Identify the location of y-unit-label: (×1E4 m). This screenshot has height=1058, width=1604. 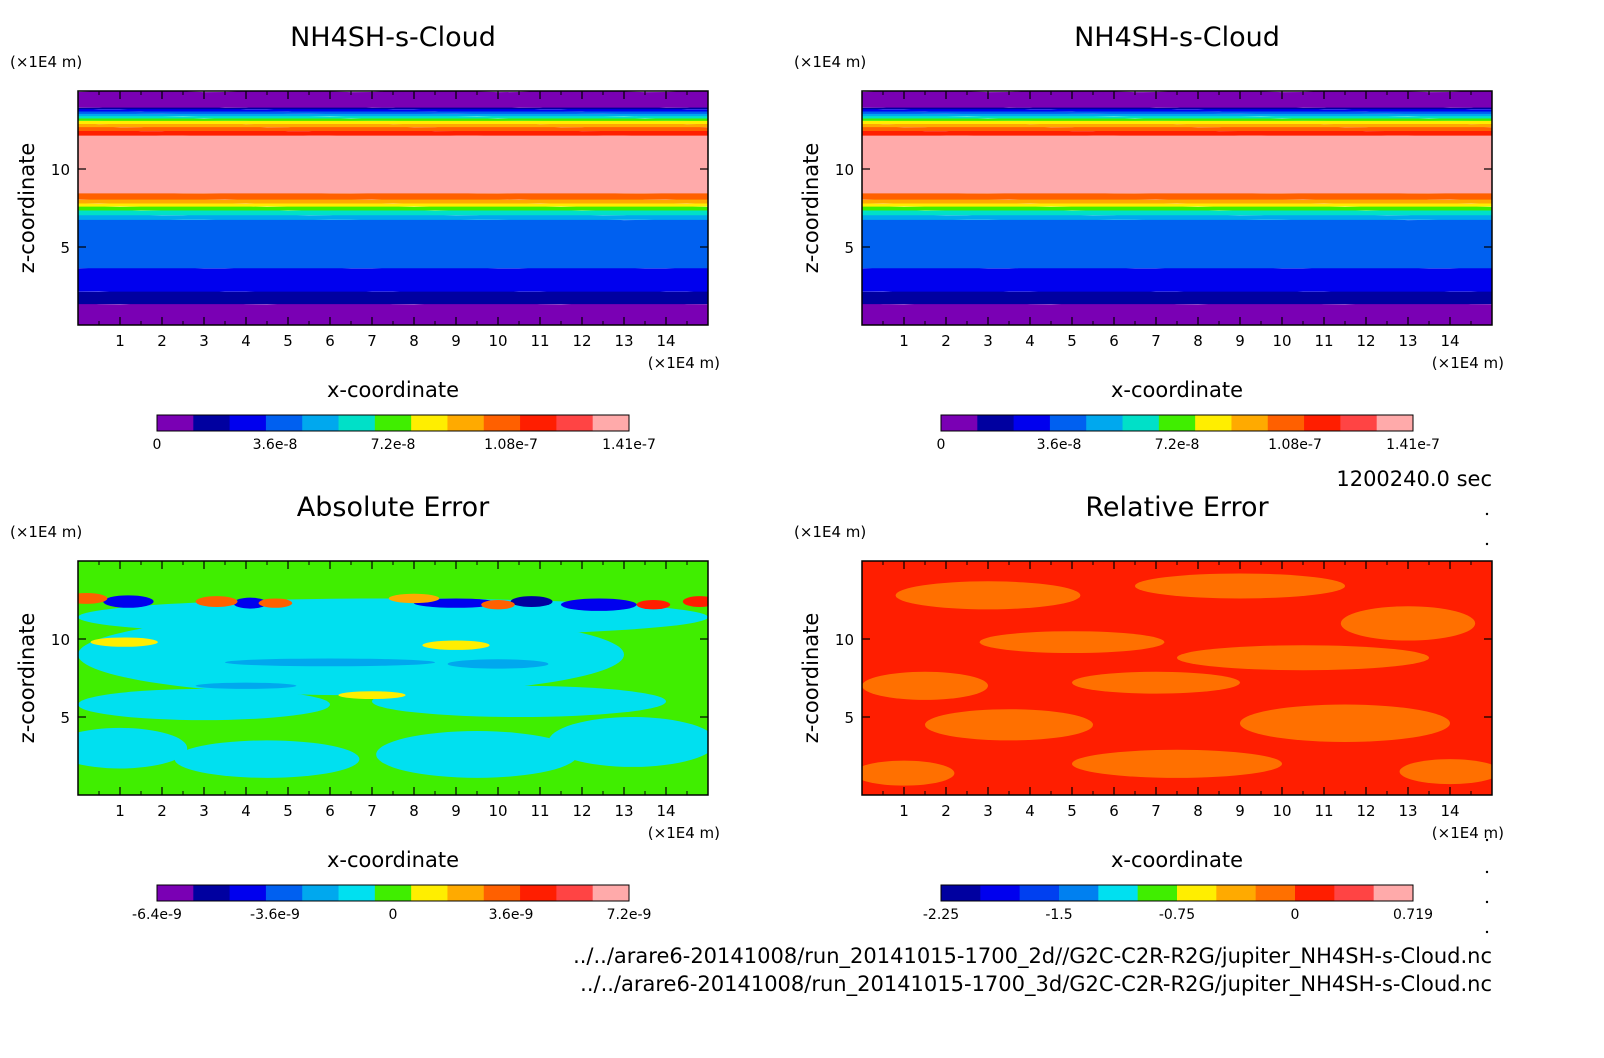
(46, 532).